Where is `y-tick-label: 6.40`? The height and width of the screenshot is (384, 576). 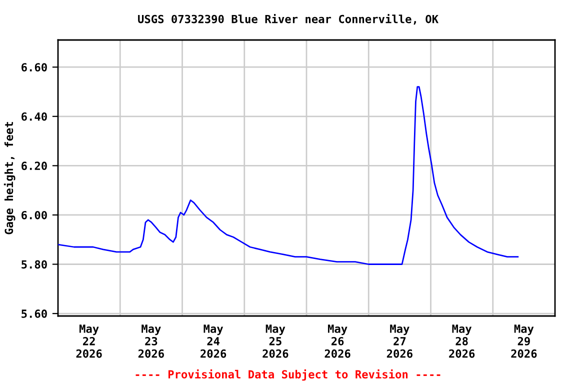 y-tick-label: 6.40 is located at coordinates (34, 116).